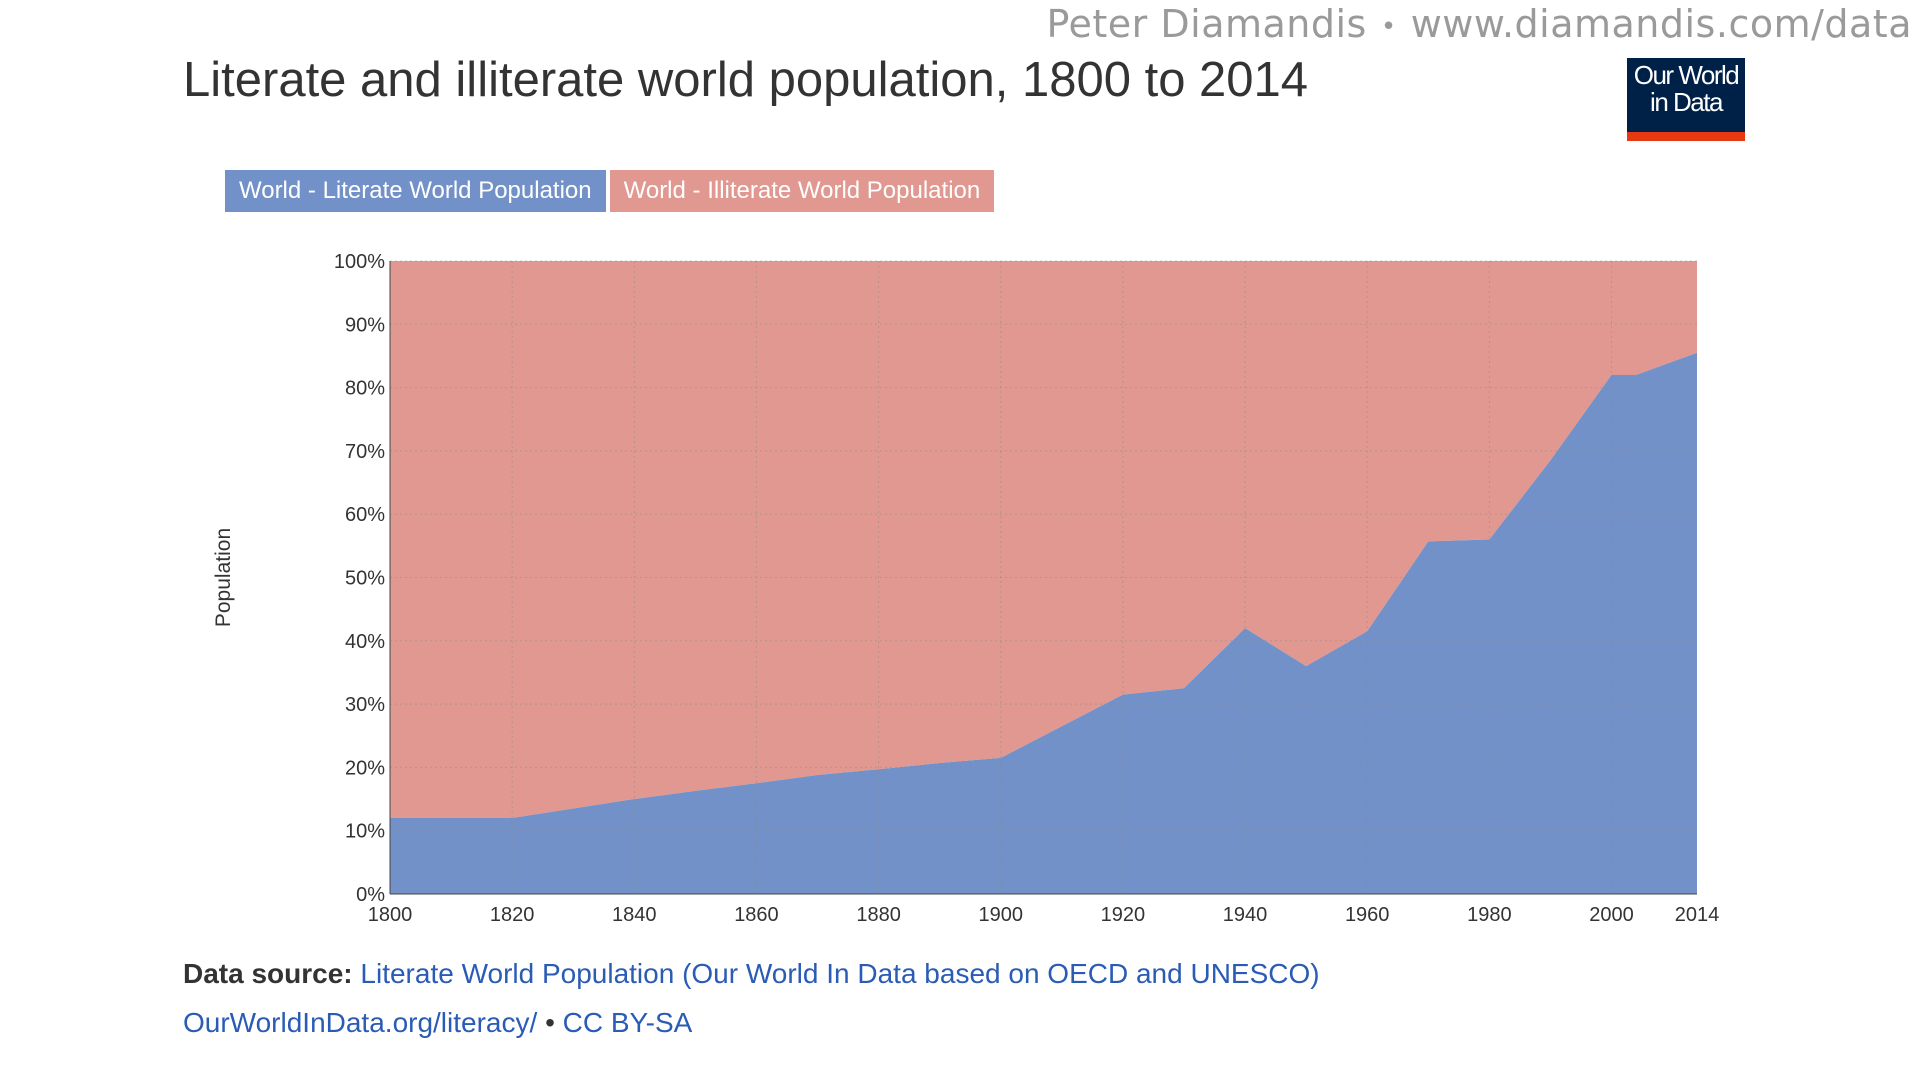  What do you see at coordinates (802, 191) in the screenshot?
I see `legend-item-illiterate: World - Illiterate World Population` at bounding box center [802, 191].